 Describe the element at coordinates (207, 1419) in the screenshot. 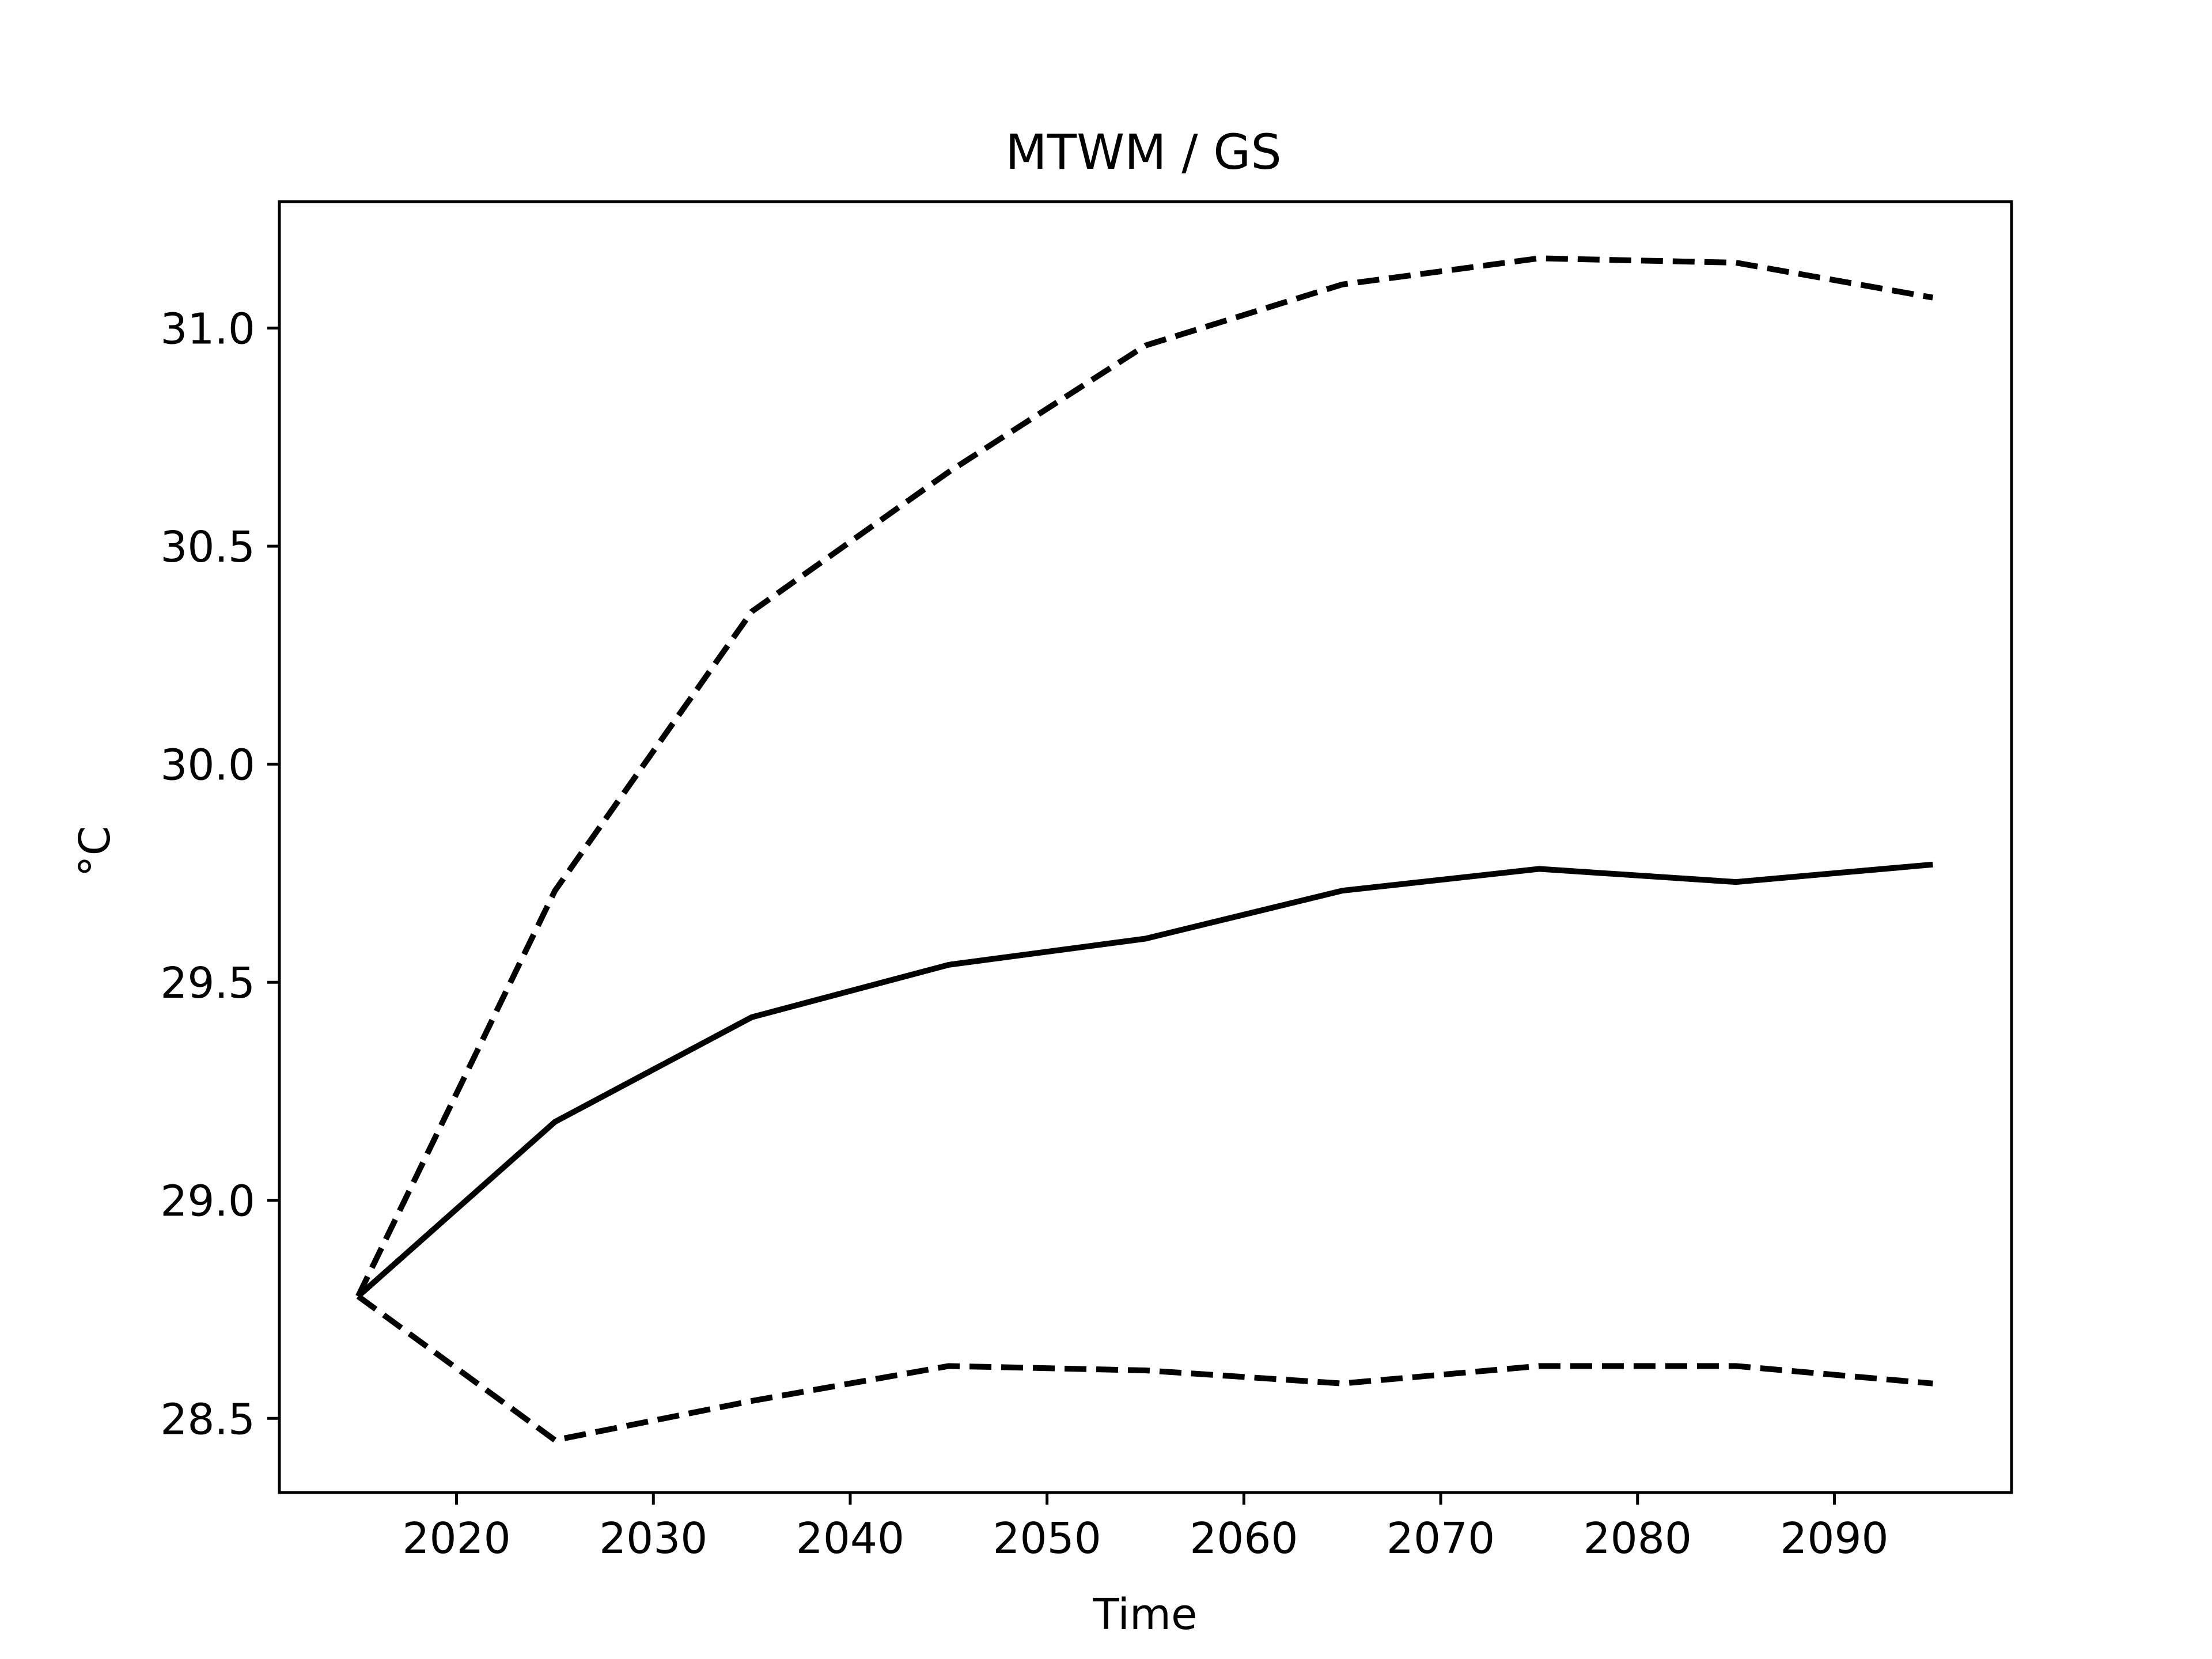

I see `y-tick-label: 28.5` at that location.